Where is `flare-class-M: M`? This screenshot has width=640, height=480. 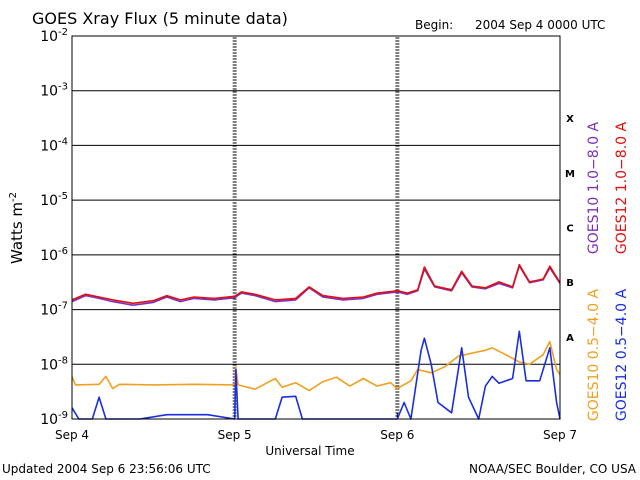 flare-class-M: M is located at coordinates (570, 174).